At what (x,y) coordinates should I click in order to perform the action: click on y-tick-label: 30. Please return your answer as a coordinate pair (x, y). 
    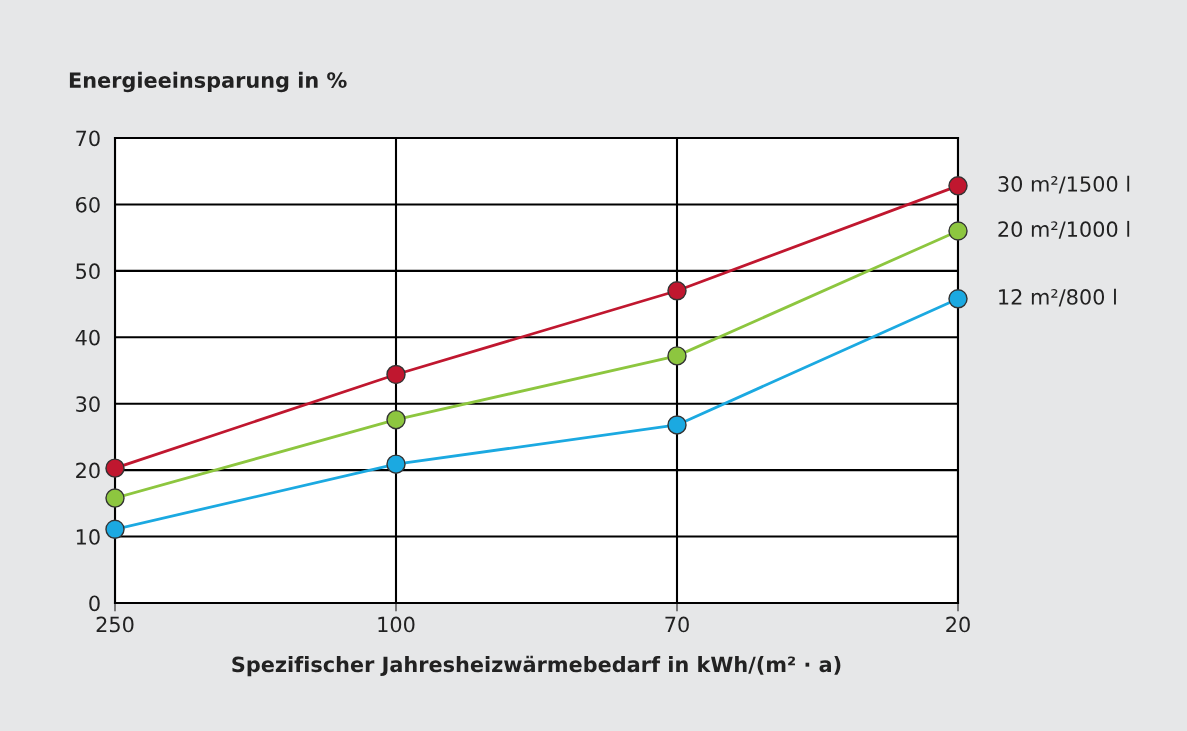
    Looking at the image, I should click on (88, 404).